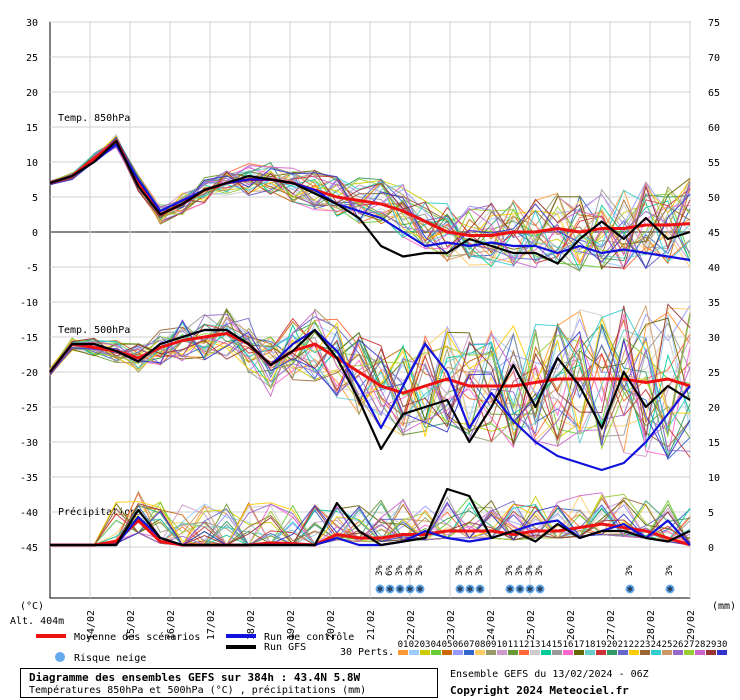 The height and width of the screenshot is (700, 740). I want to click on right-tick-label: 60, so click(714, 128).